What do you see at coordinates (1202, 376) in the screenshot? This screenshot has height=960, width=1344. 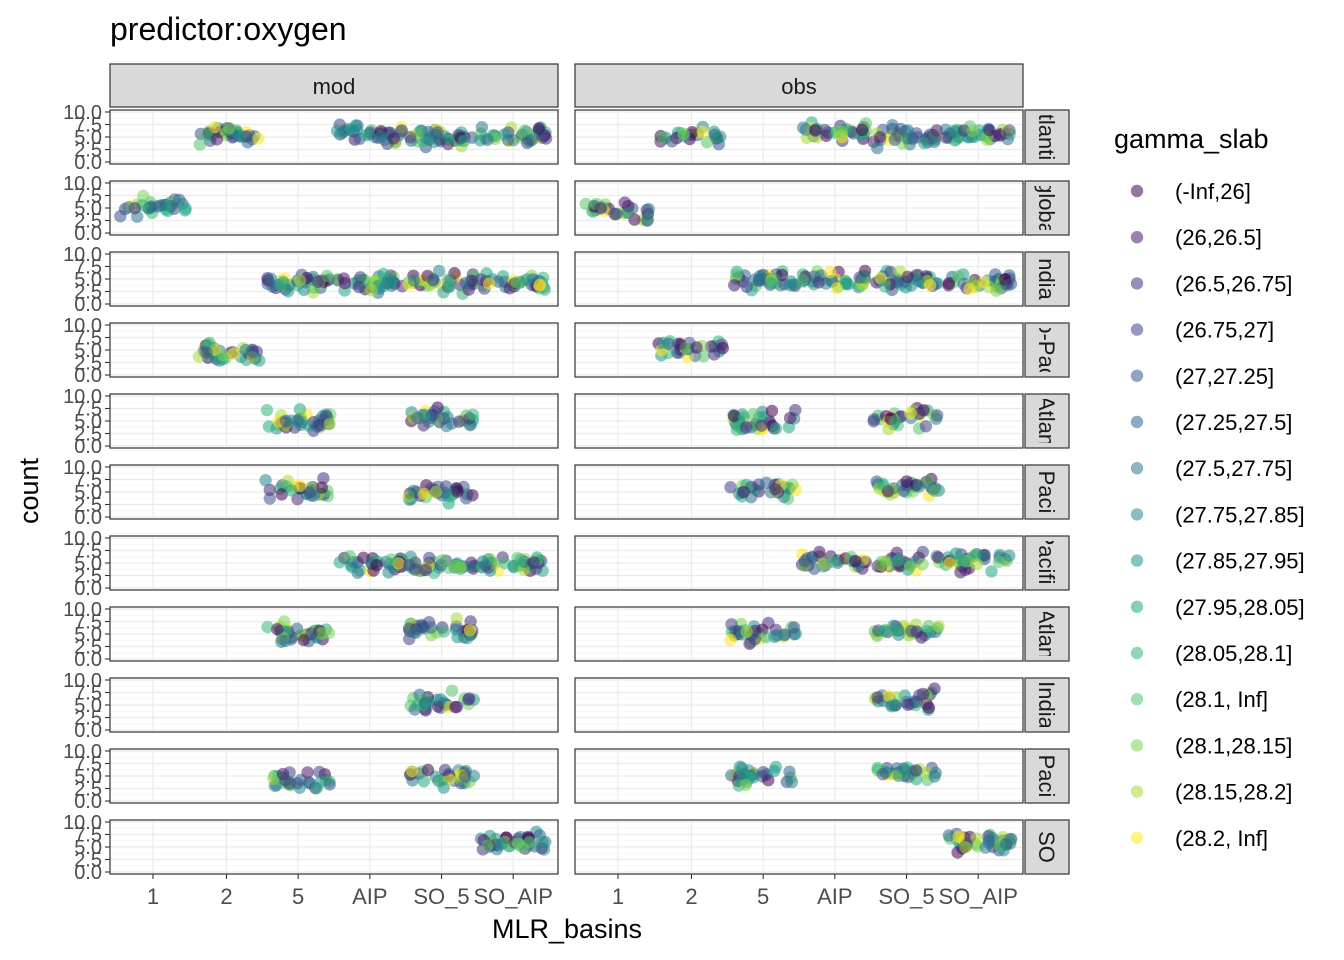 I see `legend-item: (27,27.25]` at bounding box center [1202, 376].